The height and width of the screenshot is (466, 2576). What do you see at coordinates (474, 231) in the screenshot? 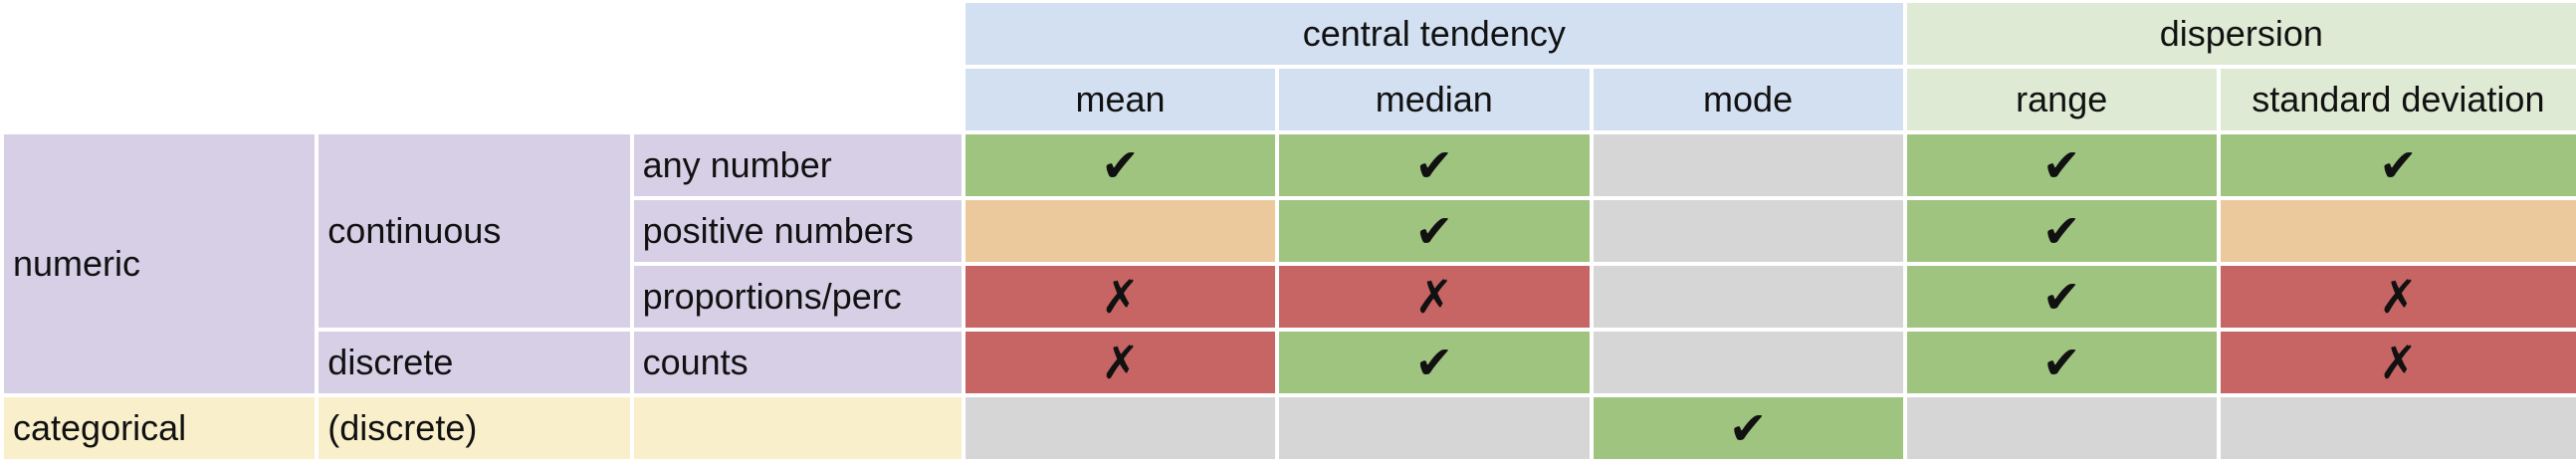
I see `row-header-continuous: continuous` at bounding box center [474, 231].